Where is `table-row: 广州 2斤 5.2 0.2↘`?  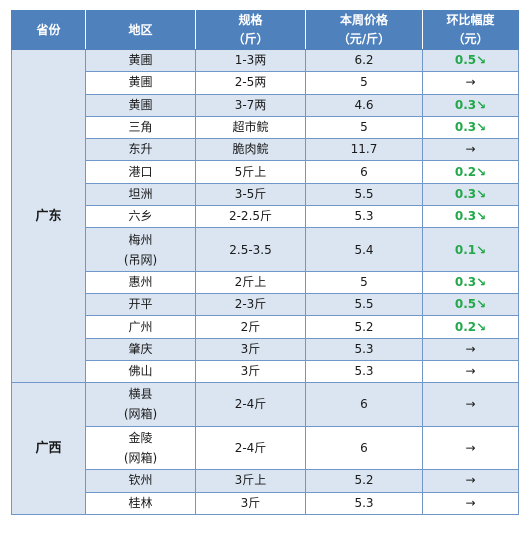 table-row: 广州 2斤 5.2 0.2↘ is located at coordinates (265, 327).